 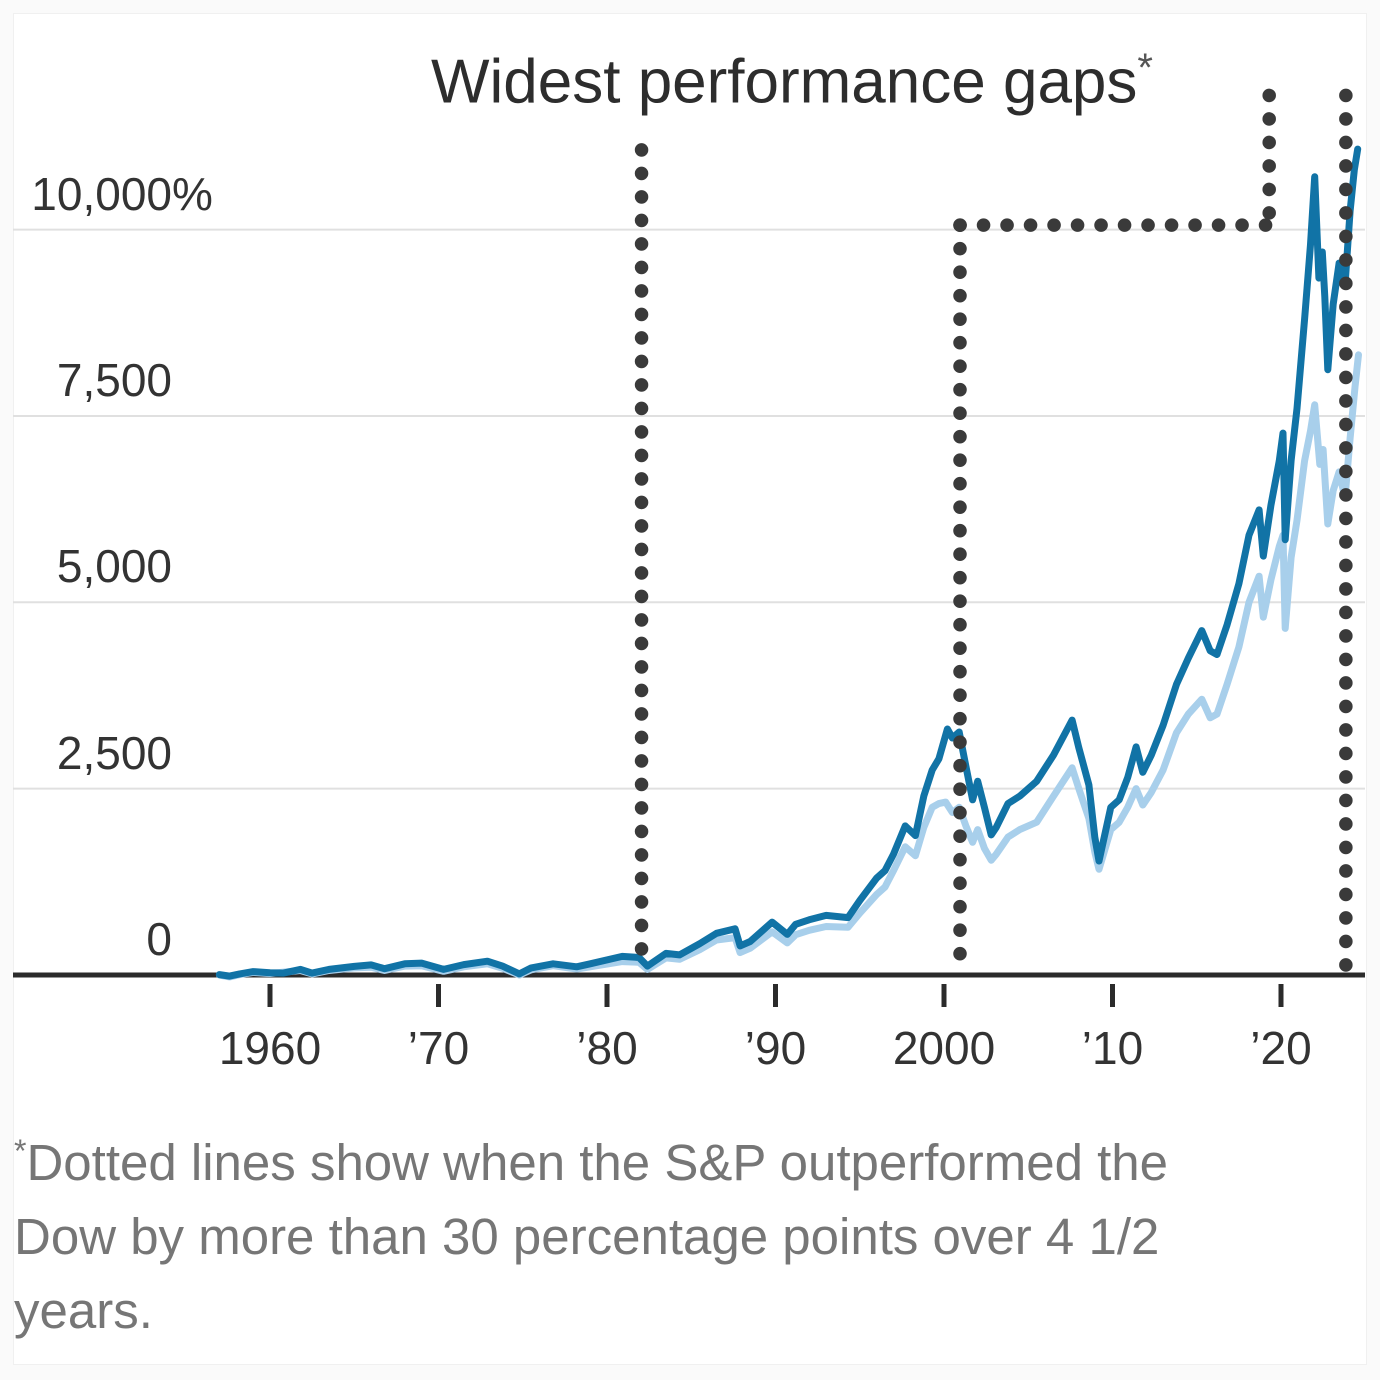 What do you see at coordinates (101, 193) in the screenshot?
I see `y-tick-value: 10,000` at bounding box center [101, 193].